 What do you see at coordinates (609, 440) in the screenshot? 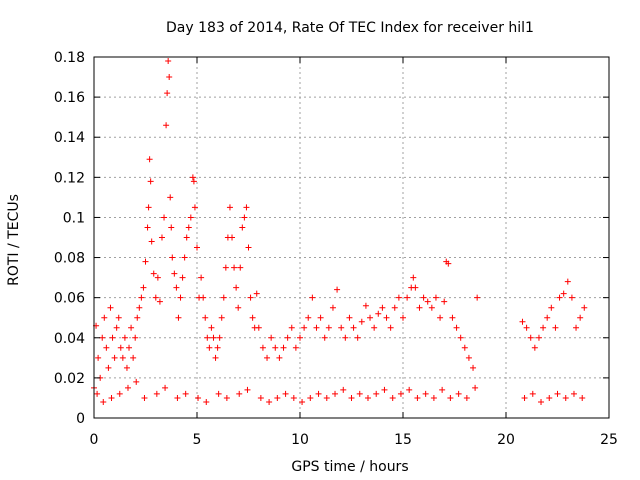
I see `x-tick-label: 25` at bounding box center [609, 440].